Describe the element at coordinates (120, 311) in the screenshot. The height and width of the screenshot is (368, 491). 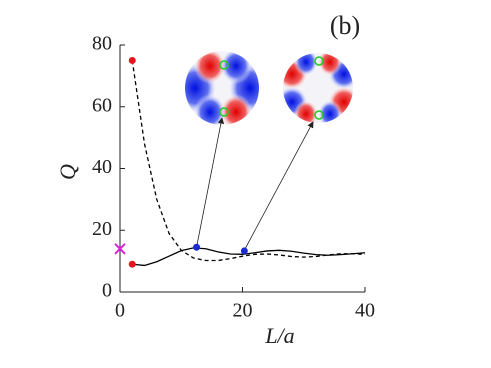
I see `x-tick-label: 0` at that location.